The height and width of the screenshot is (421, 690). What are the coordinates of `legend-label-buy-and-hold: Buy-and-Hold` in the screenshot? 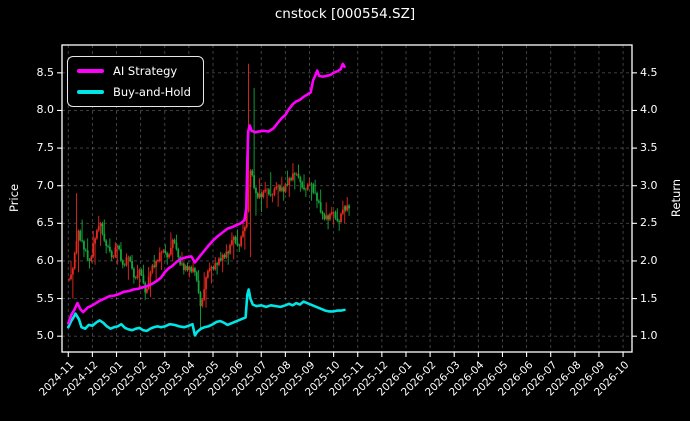 It's located at (152, 92).